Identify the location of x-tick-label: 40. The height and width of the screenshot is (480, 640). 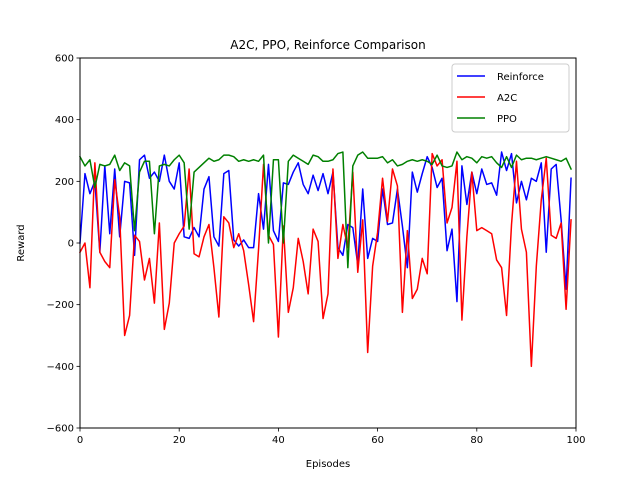
(278, 440).